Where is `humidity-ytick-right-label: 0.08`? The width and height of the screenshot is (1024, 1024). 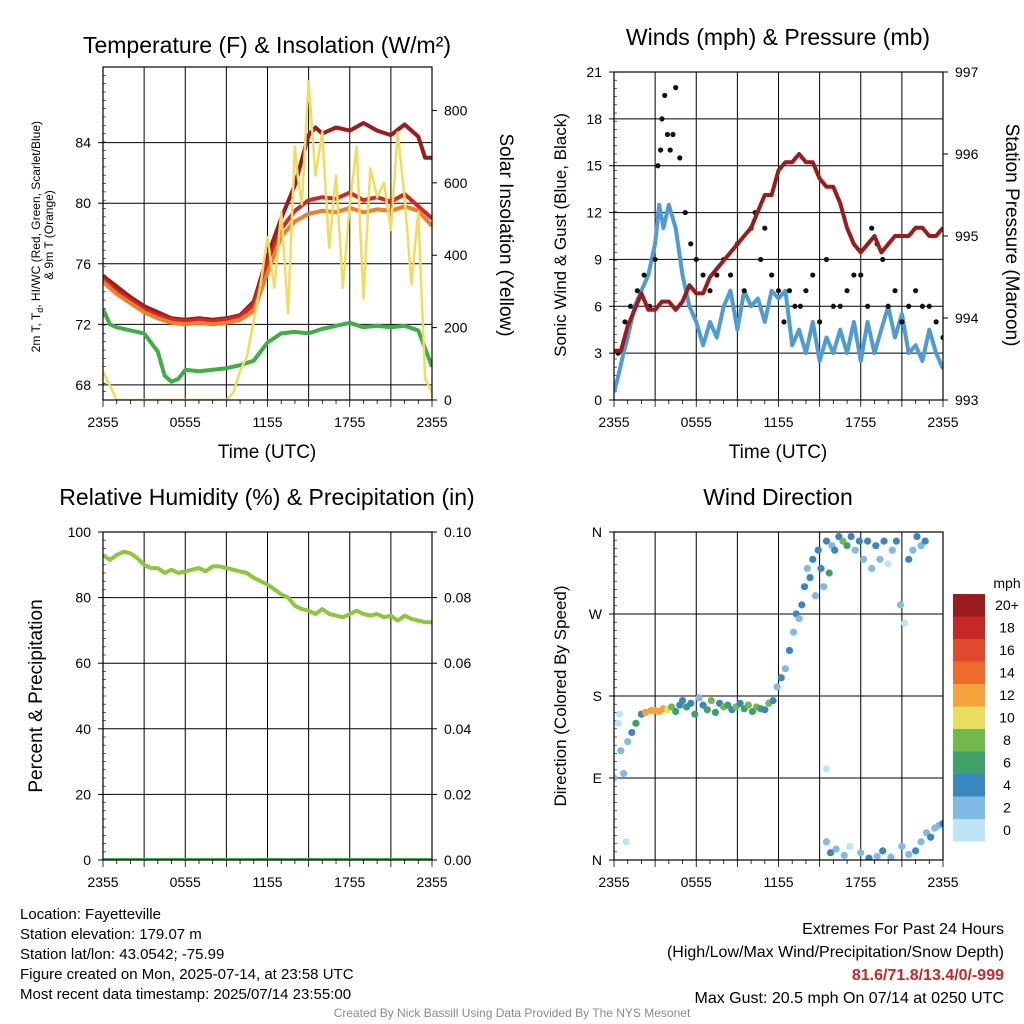 humidity-ytick-right-label: 0.08 is located at coordinates (457, 598).